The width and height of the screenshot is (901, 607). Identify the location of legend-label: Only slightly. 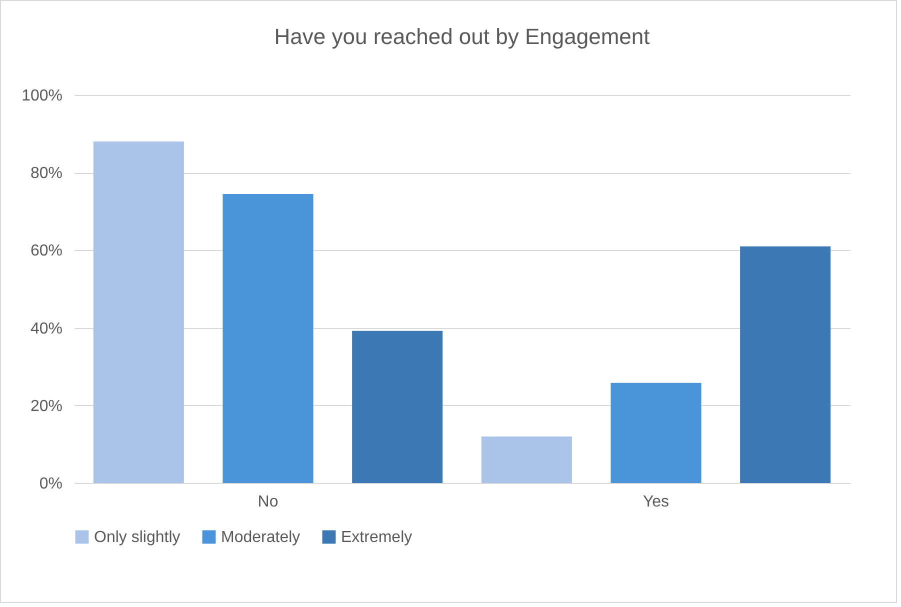
(137, 537).